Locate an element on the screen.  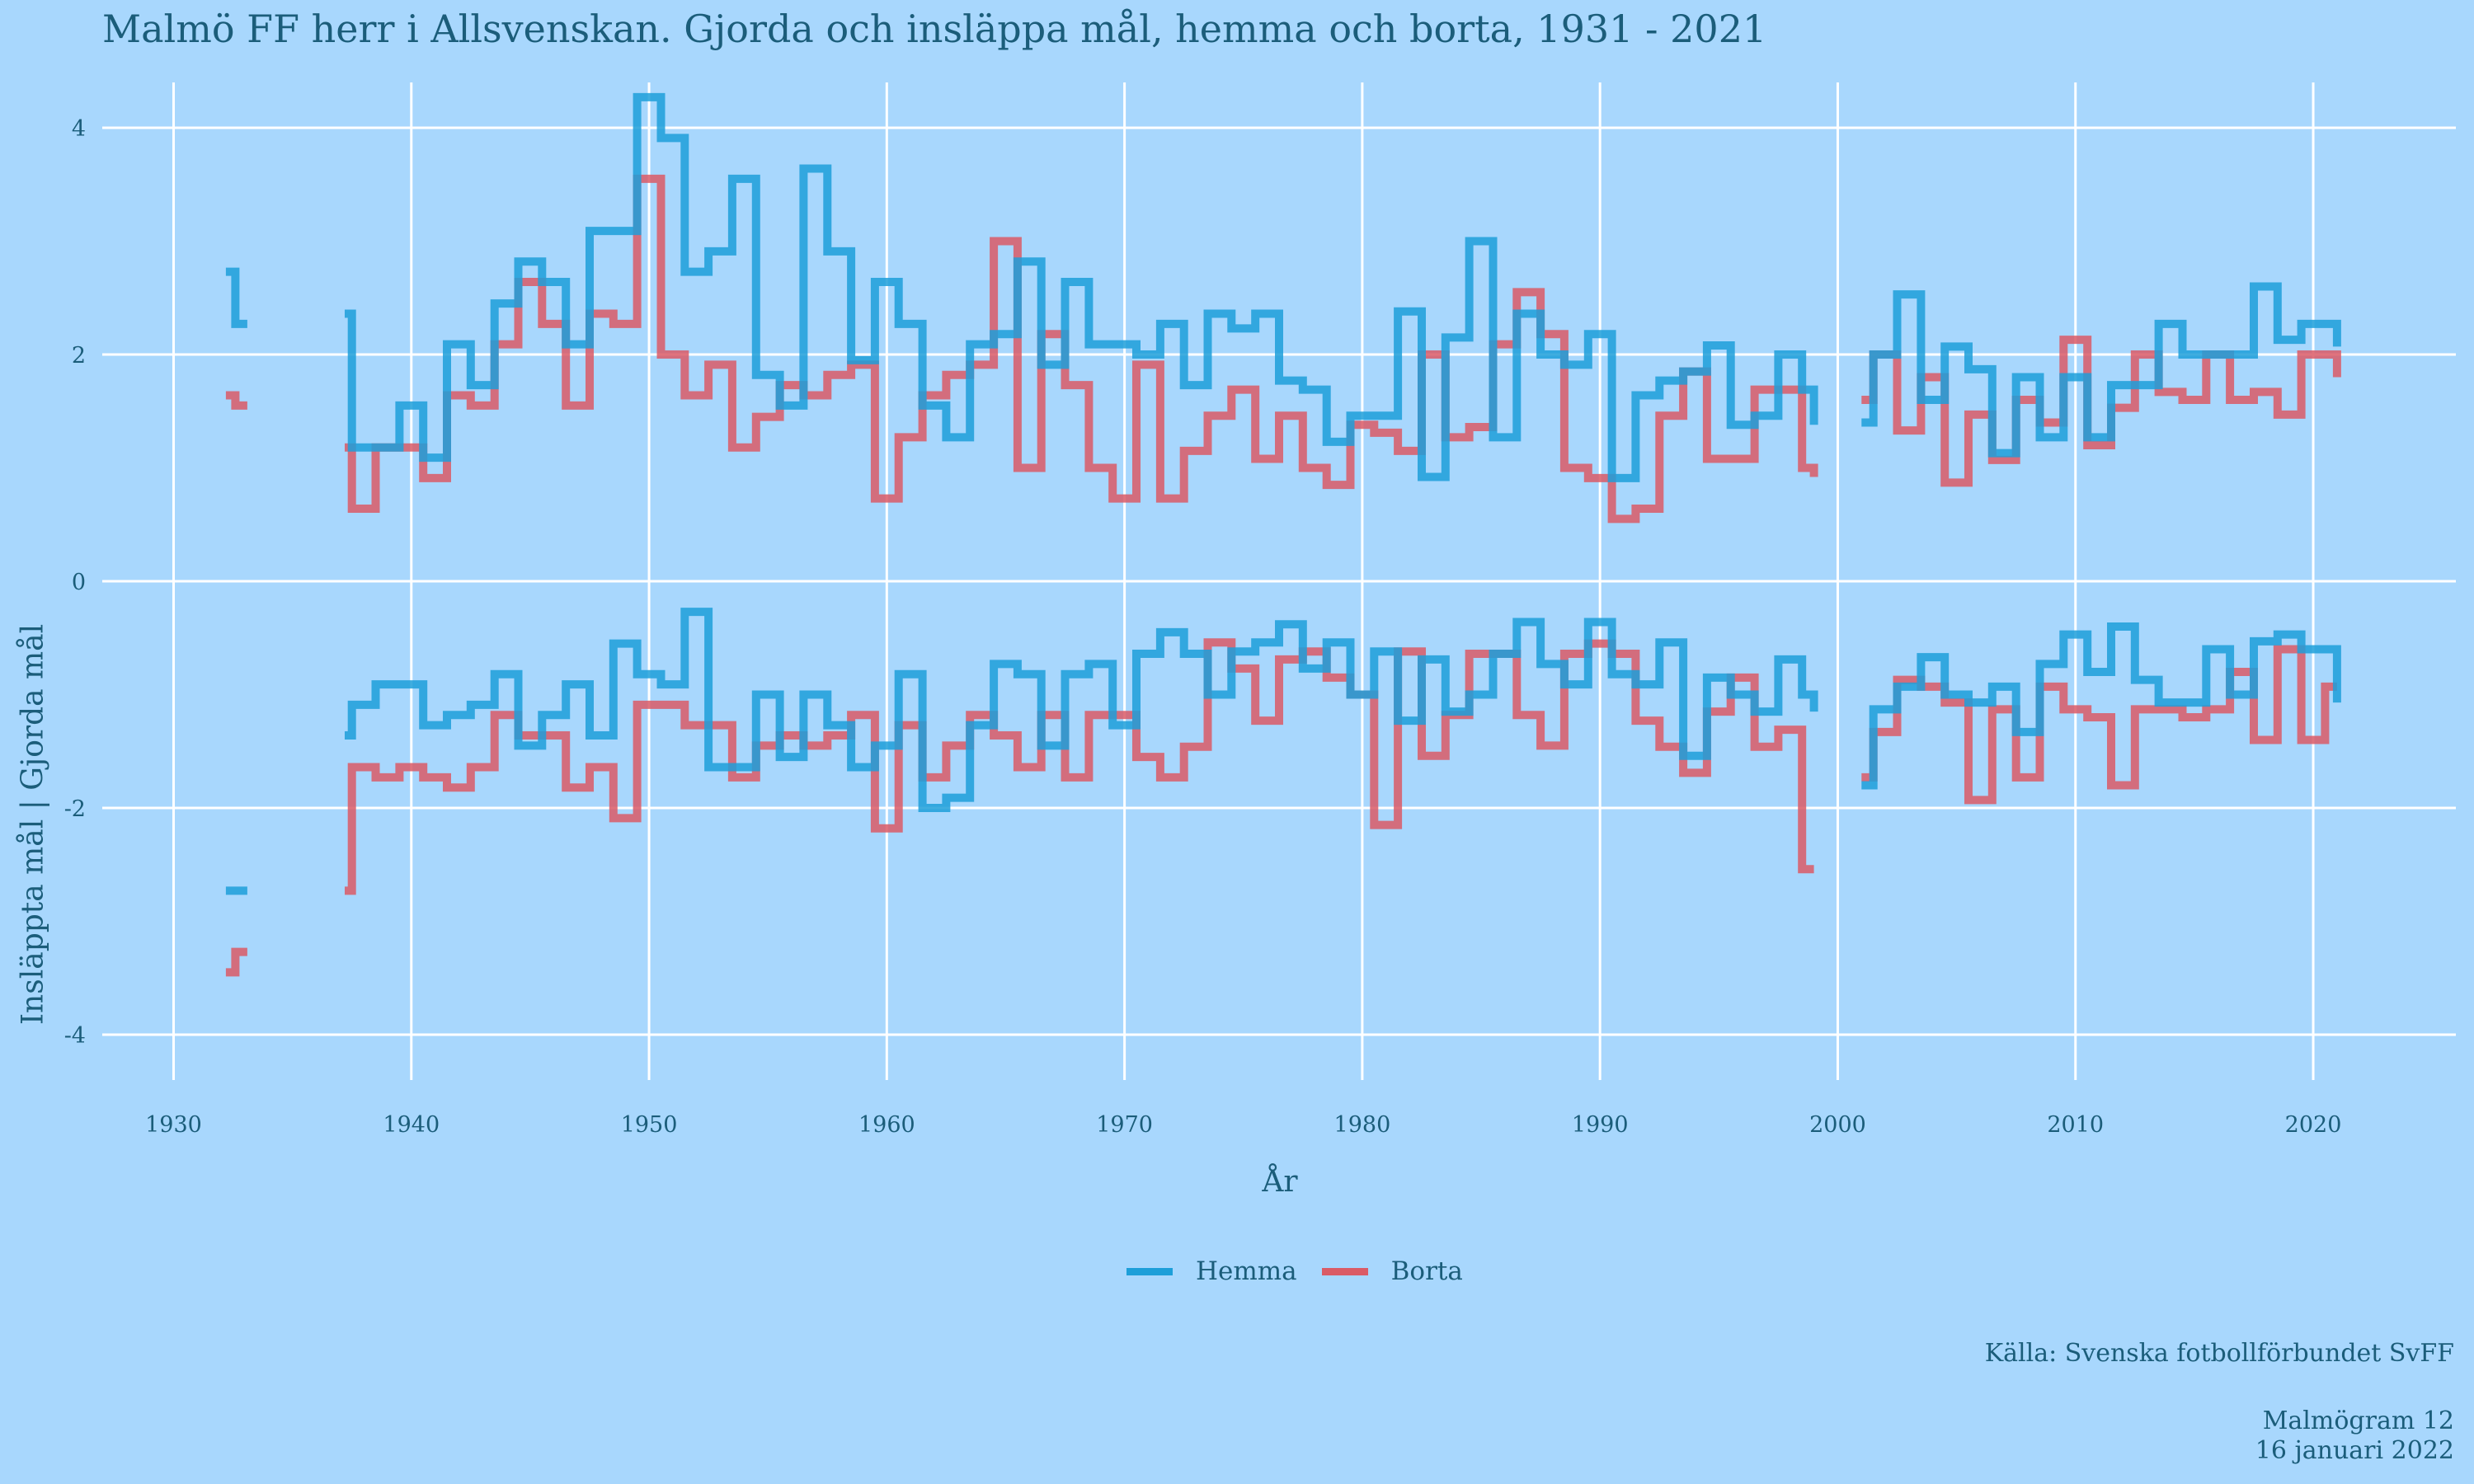
y-tick-label: -4 is located at coordinates (75, 1036).